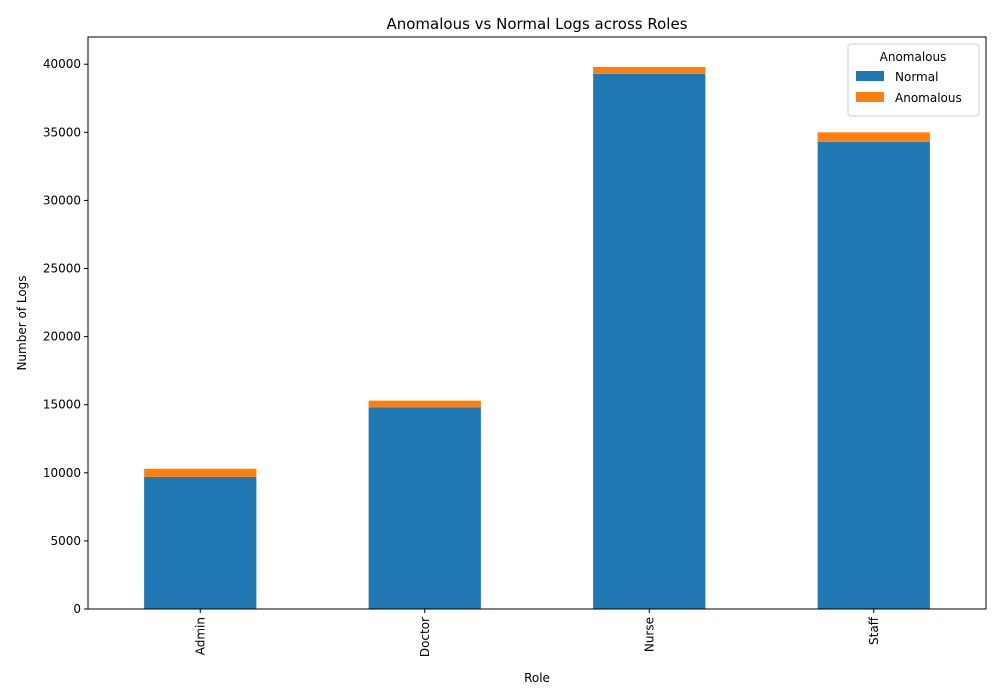 This screenshot has width=1000, height=700. I want to click on bar-normal-doctor, so click(424, 508).